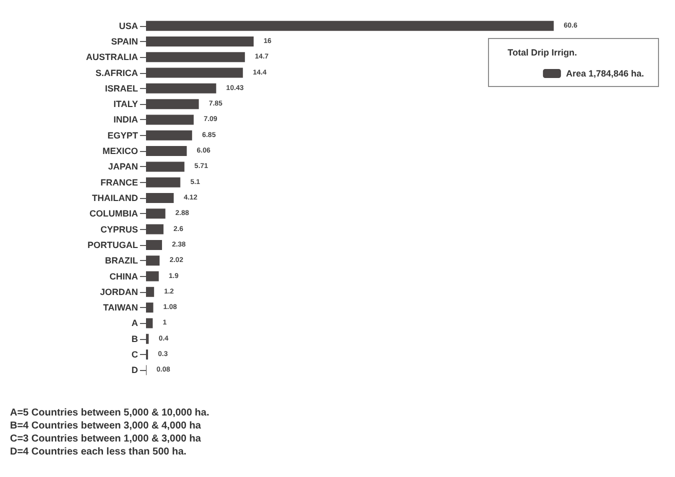 The image size is (675, 477). I want to click on legend-title: Total Drip Irrign., so click(543, 53).